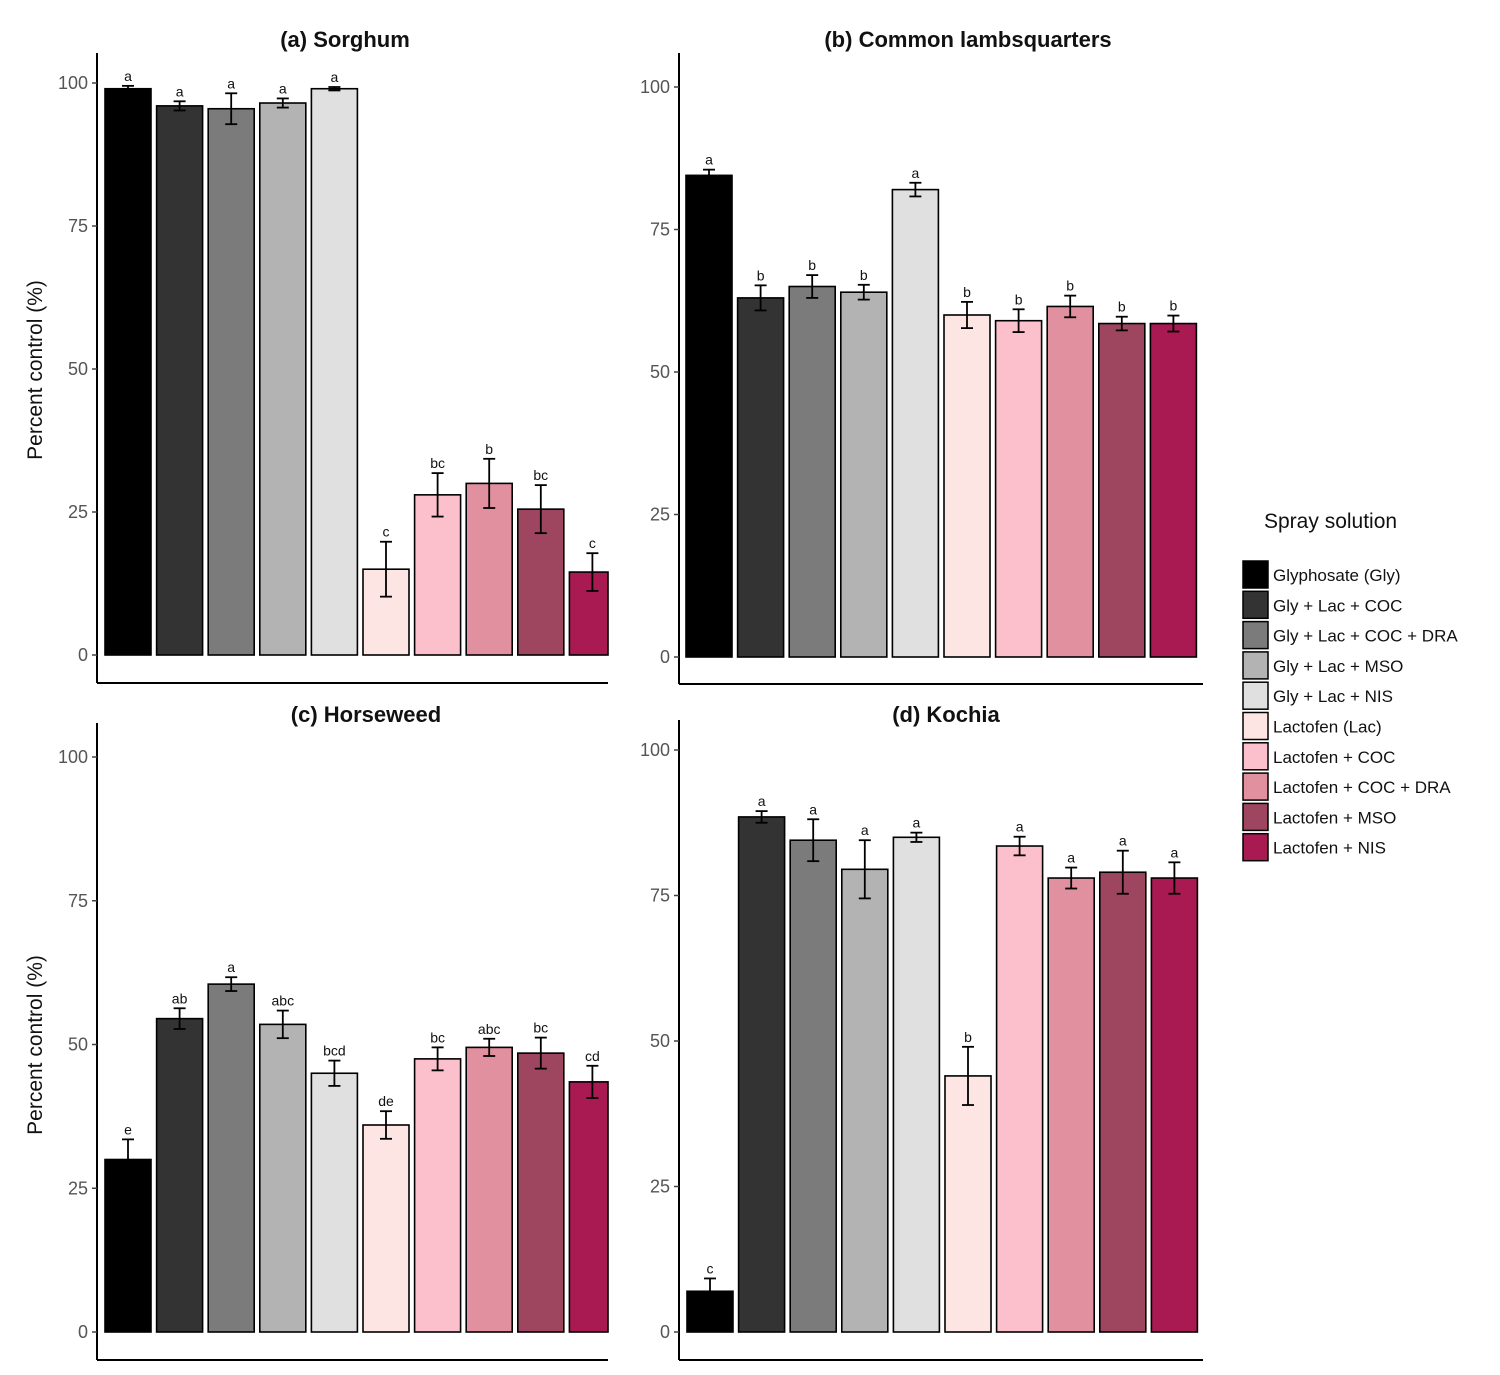 The image size is (1500, 1375). I want to click on significance-label: cd, so click(592, 1056).